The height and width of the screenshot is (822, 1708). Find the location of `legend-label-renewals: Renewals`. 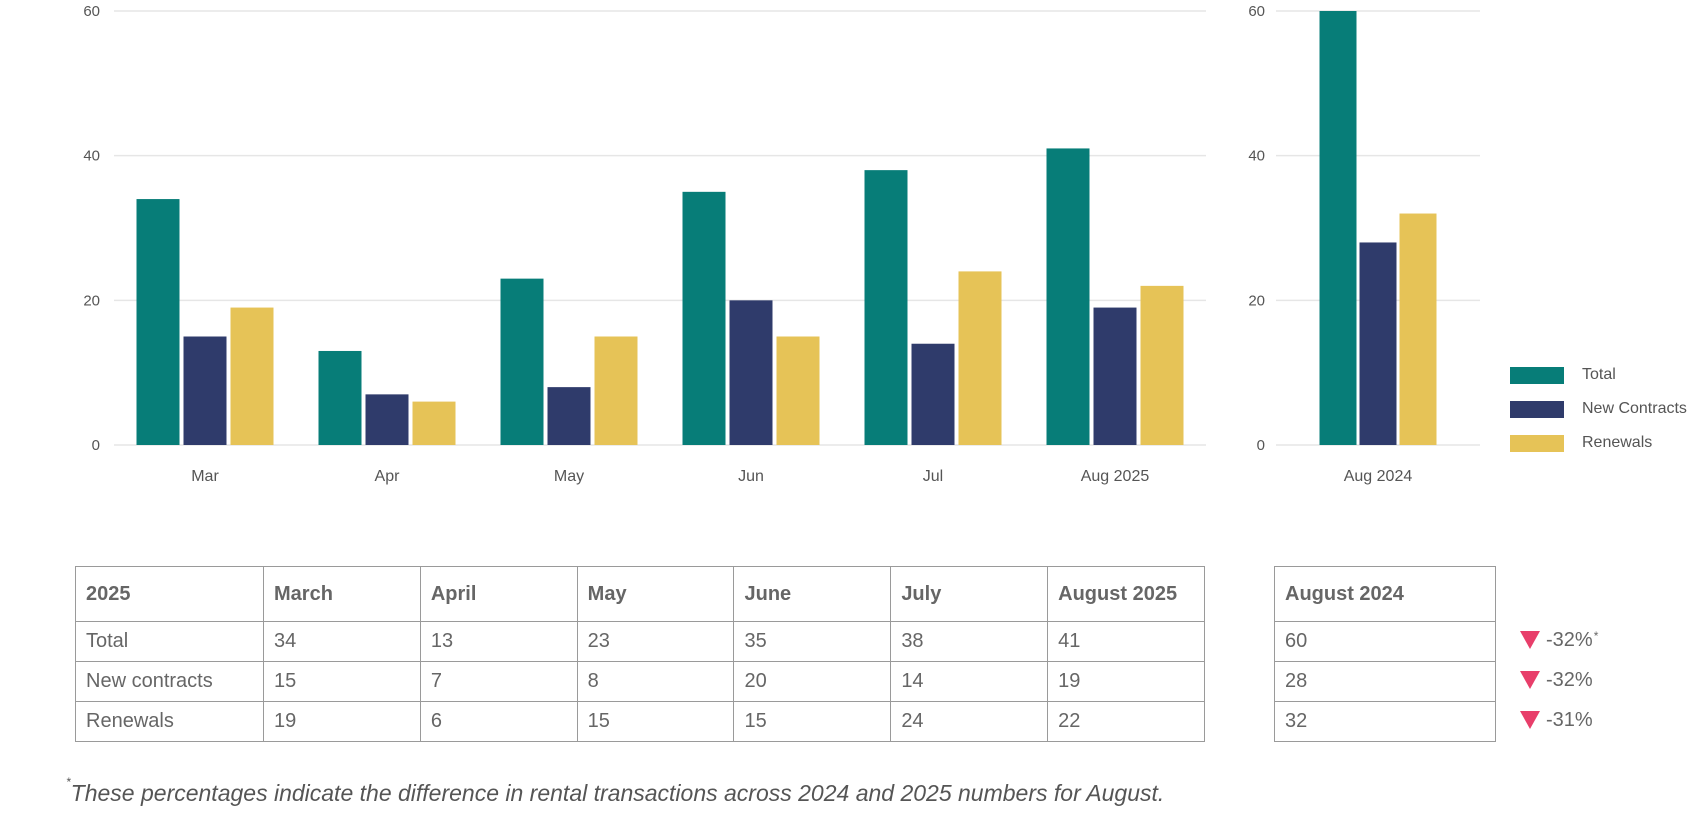

legend-label-renewals: Renewals is located at coordinates (1617, 442).